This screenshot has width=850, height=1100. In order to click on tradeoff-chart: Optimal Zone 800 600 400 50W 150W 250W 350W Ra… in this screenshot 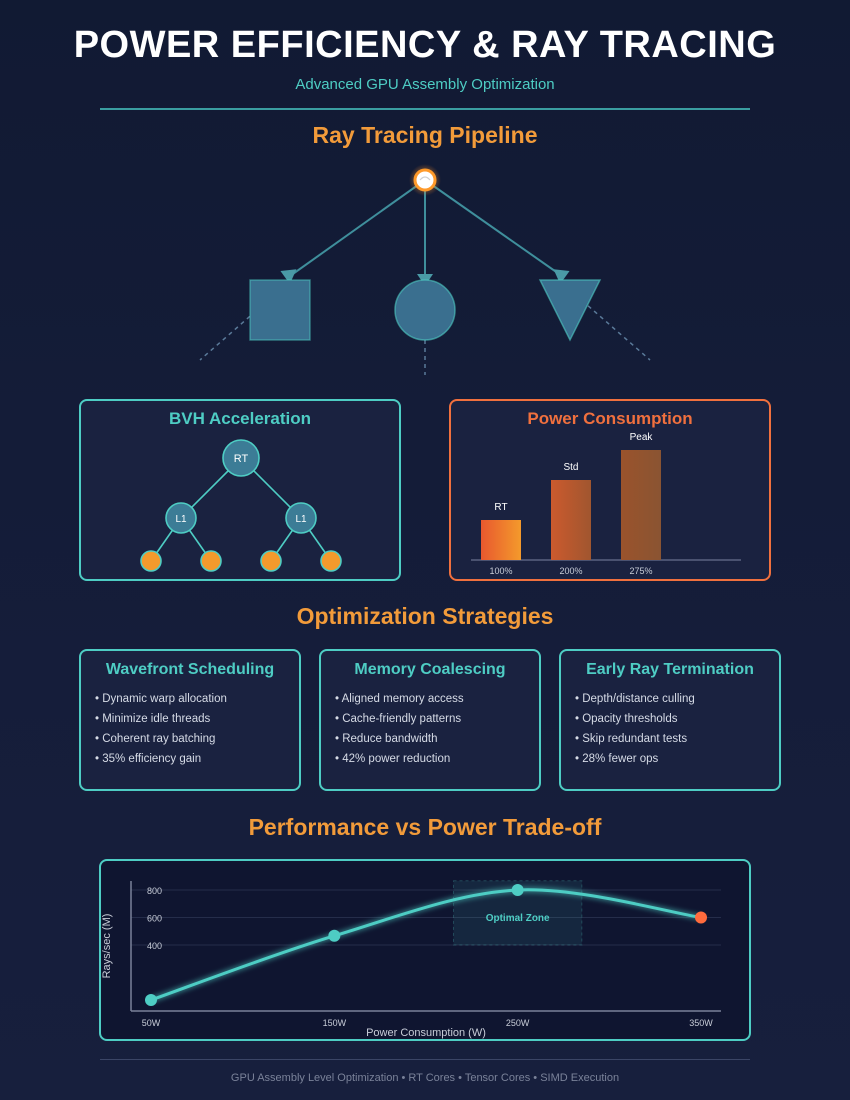, I will do `click(411, 959)`.